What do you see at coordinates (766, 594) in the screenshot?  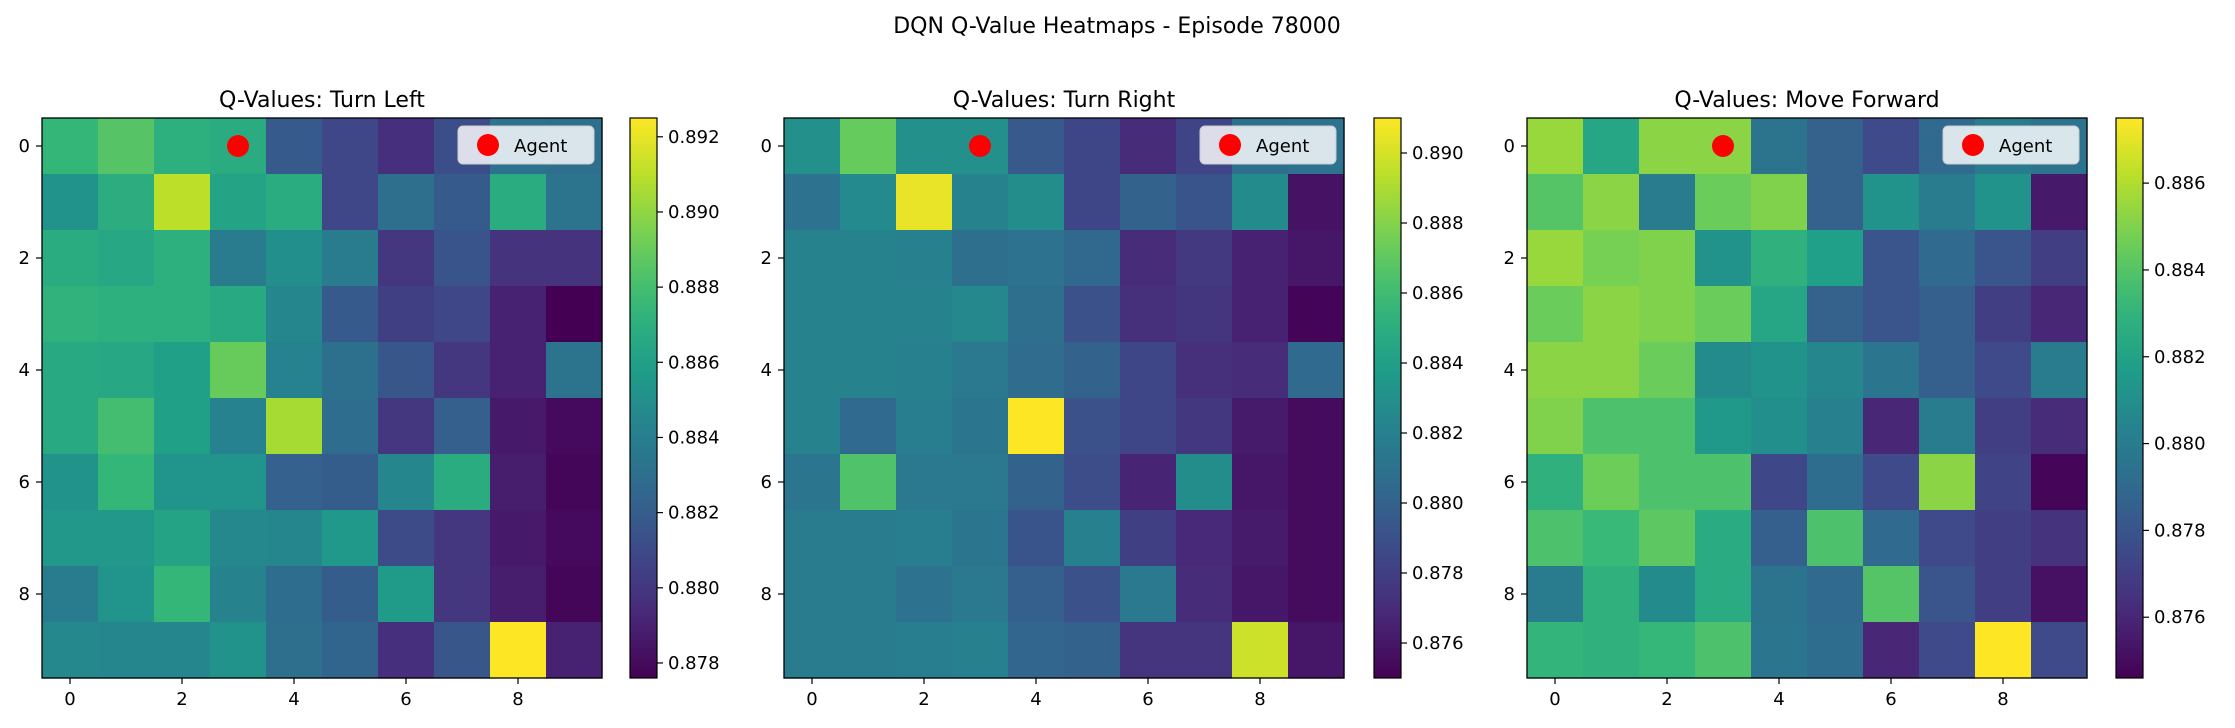 I see `y-tick-label: 8` at bounding box center [766, 594].